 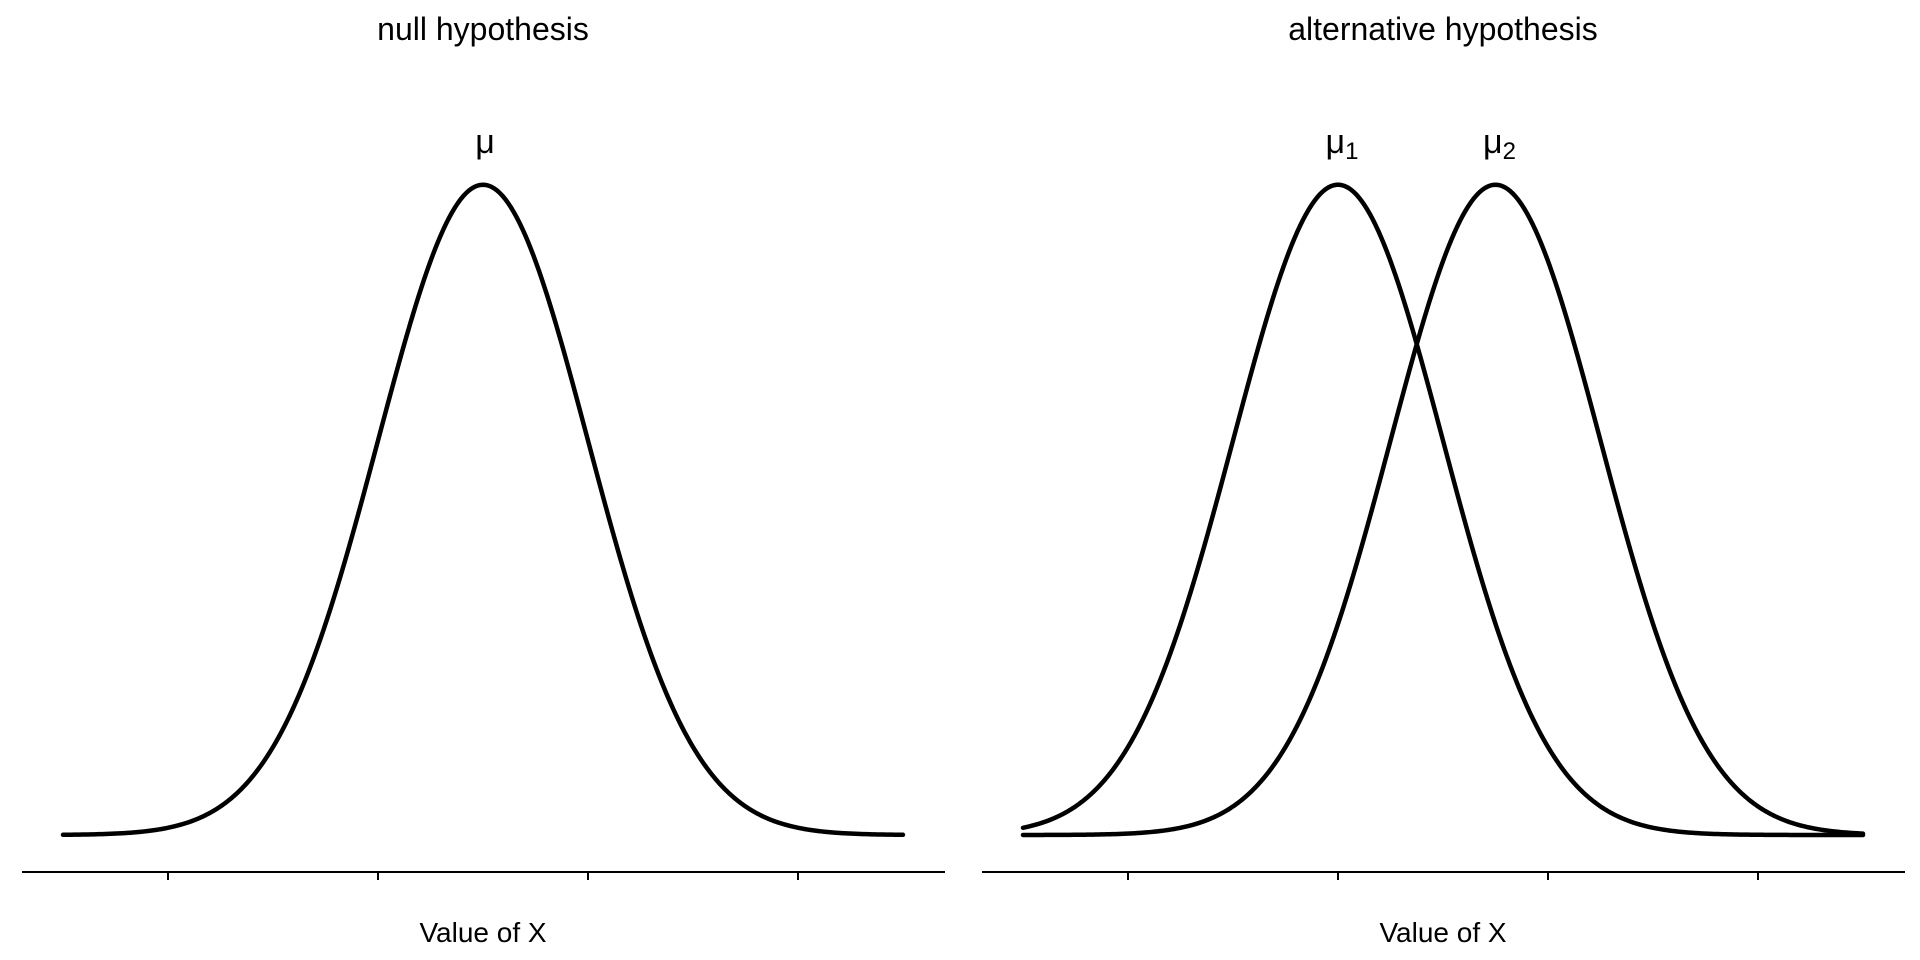 I want to click on mean-label: μ1, so click(x=1342, y=144).